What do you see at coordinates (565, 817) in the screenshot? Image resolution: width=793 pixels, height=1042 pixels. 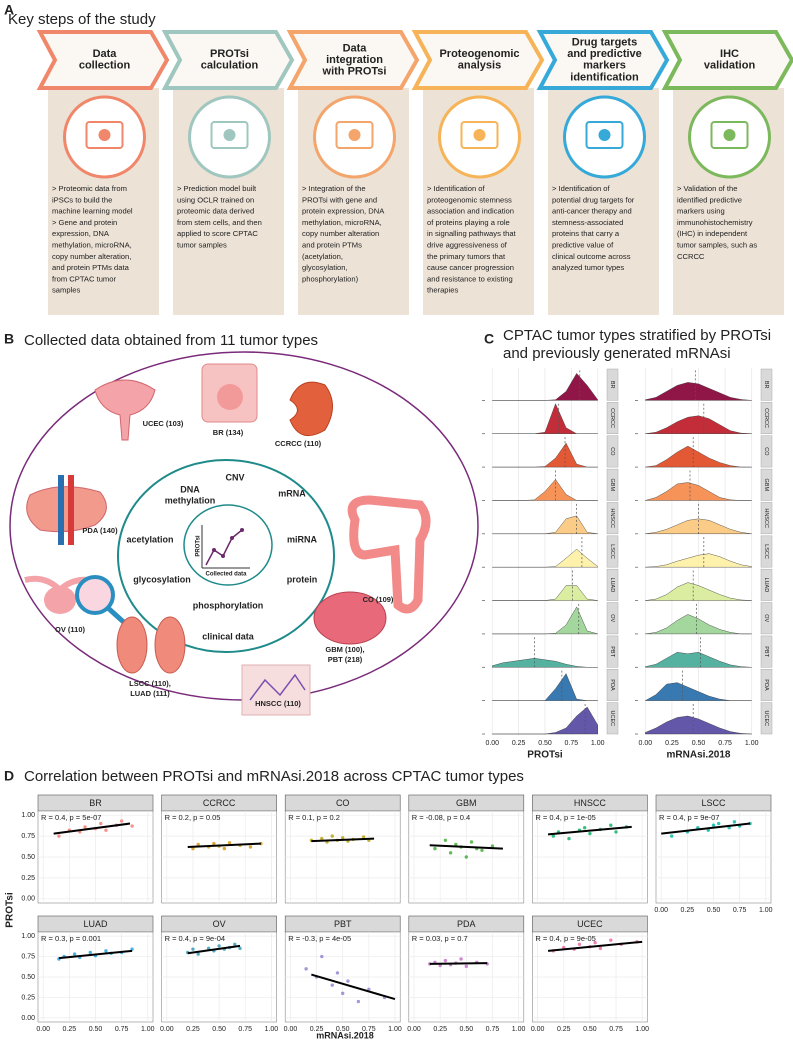 I see `stat-label: R = 0.4, p = 1e-05` at bounding box center [565, 817].